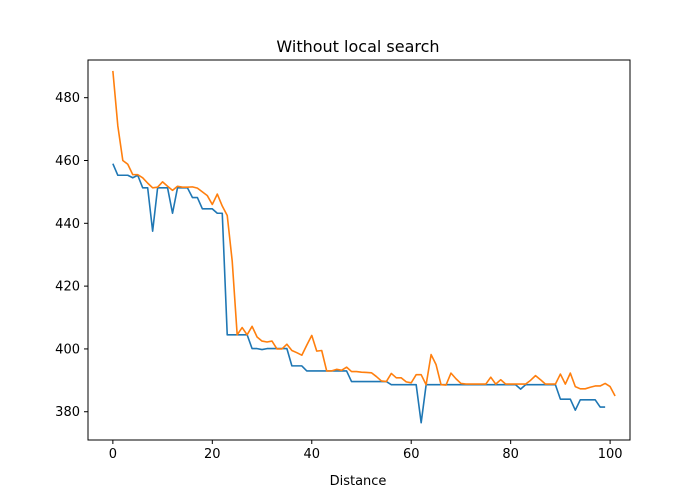  I want to click on chart-title: Without local search, so click(357, 46).